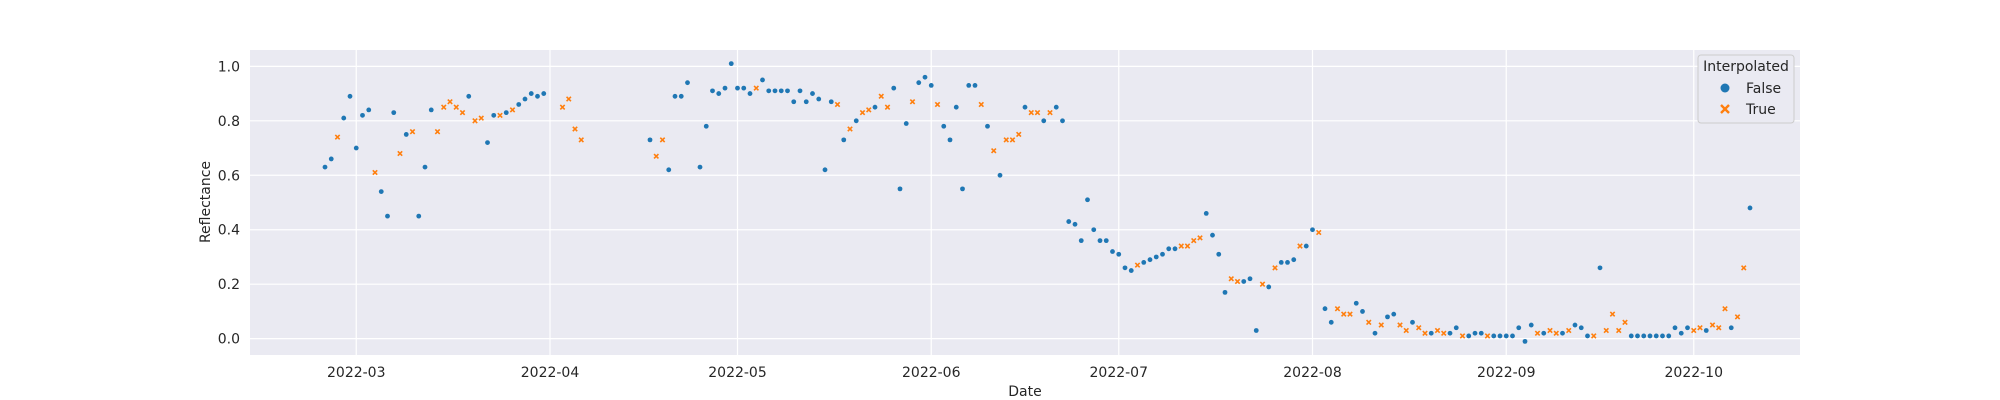 Image resolution: width=2000 pixels, height=400 pixels. Describe the element at coordinates (737, 373) in the screenshot. I see `x-tick-label: 2022-05` at that location.